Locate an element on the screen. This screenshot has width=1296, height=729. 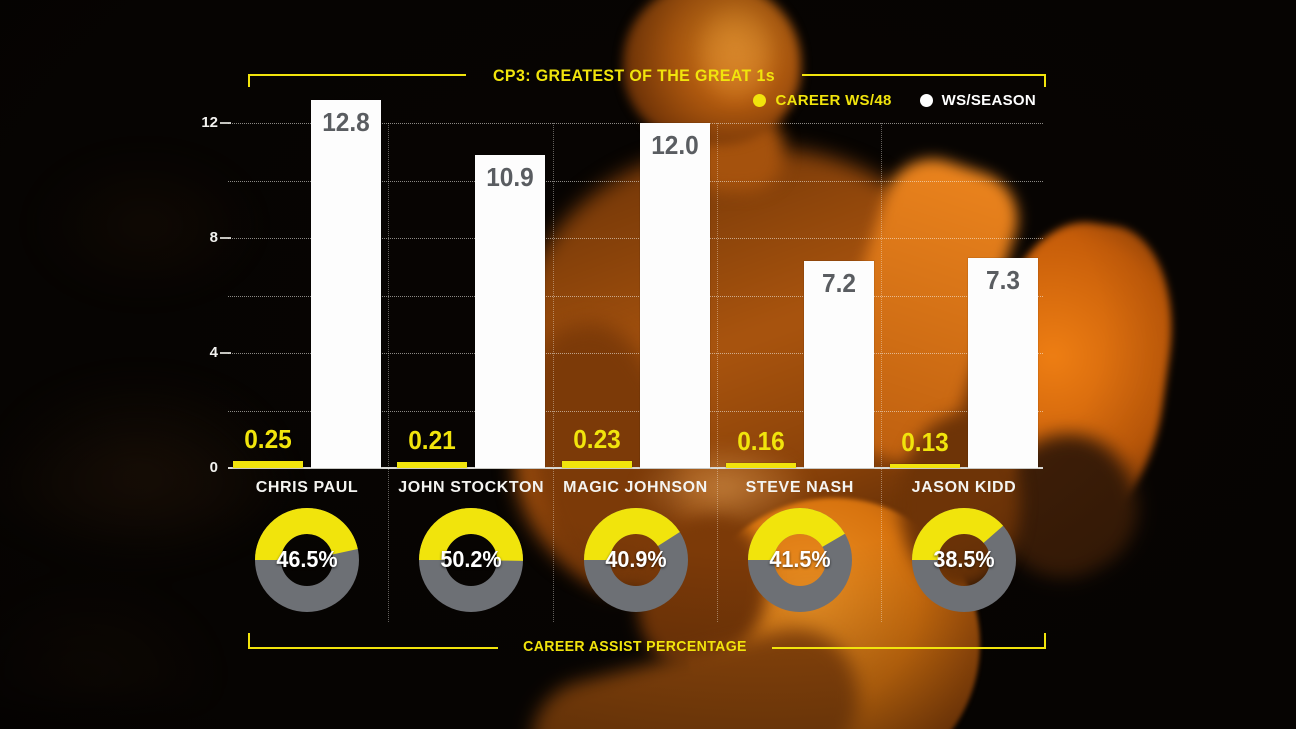
y-axis-label: 8 is located at coordinates (213, 238).